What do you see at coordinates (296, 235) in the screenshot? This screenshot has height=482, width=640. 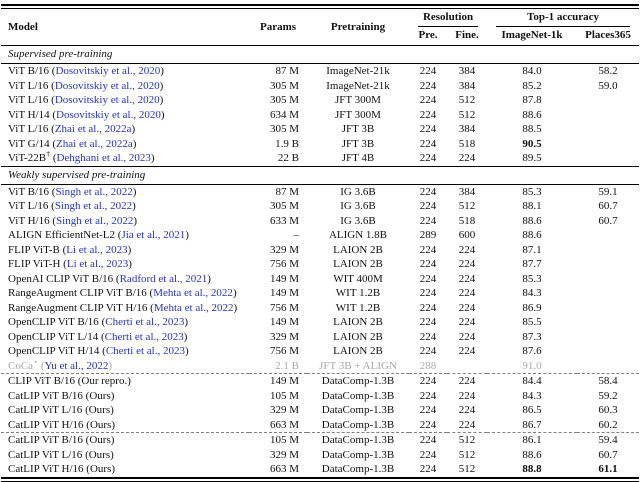 I see `params-cell: –` at bounding box center [296, 235].